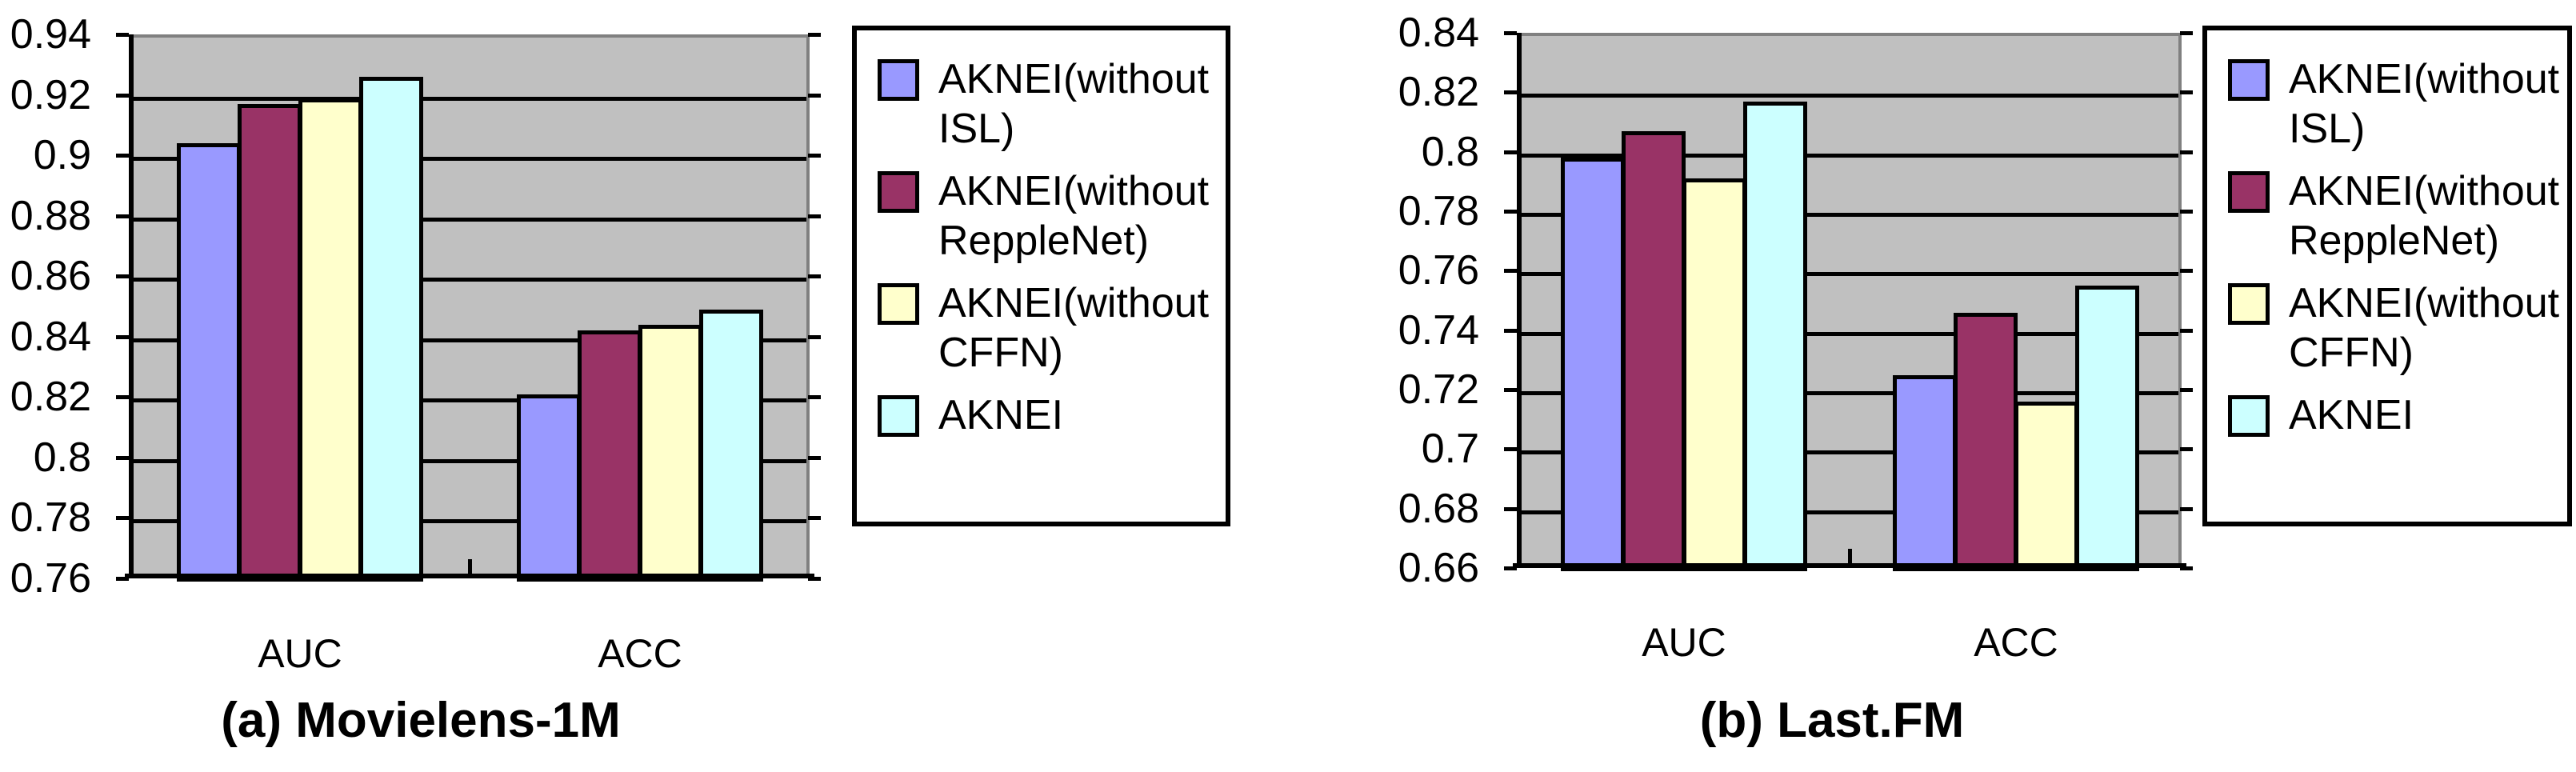  What do you see at coordinates (62, 155) in the screenshot?
I see `y-tick-label: 0.9` at bounding box center [62, 155].